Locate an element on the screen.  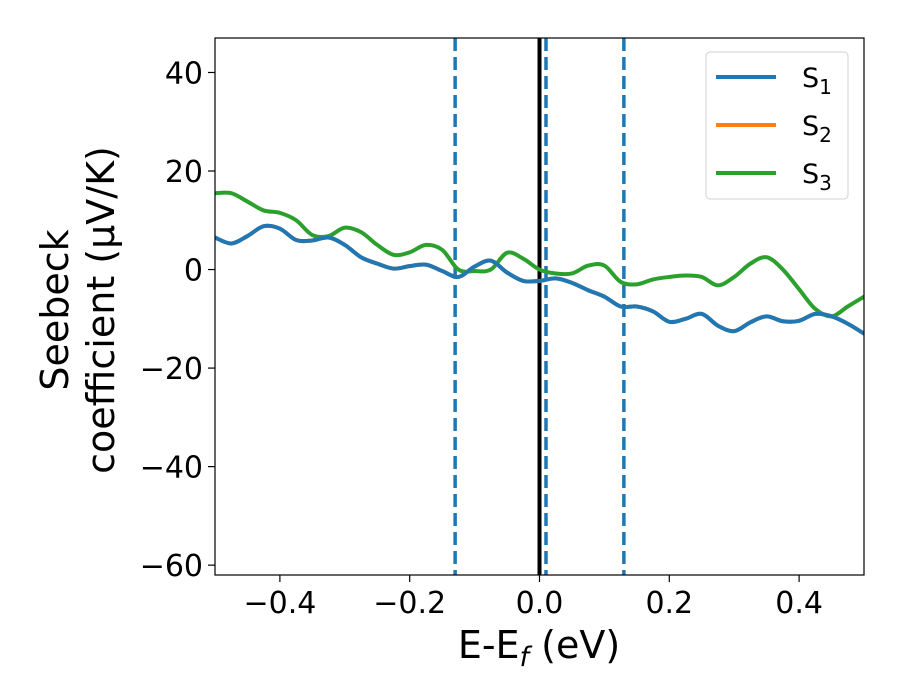
x-tick-label: 0.2 is located at coordinates (669, 603).